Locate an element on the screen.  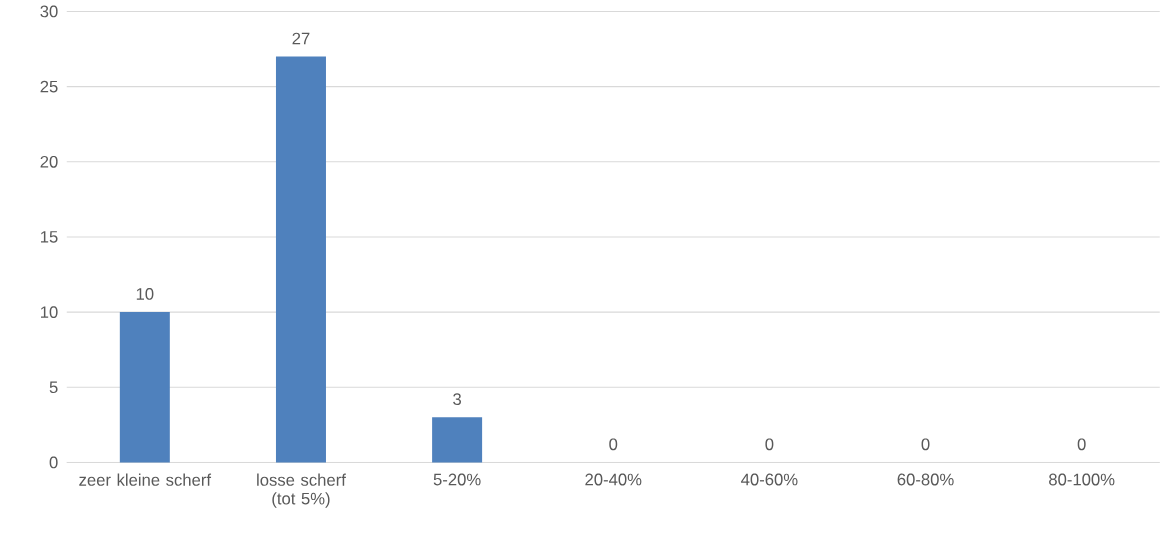
y-tick-label: 5 is located at coordinates (53, 387).